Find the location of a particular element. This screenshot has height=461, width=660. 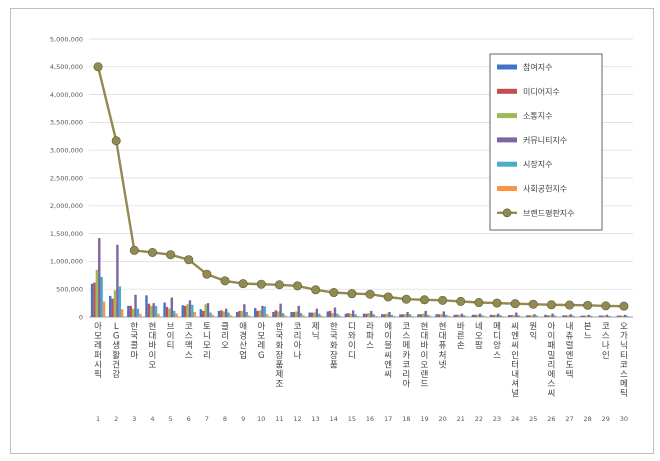

legend-label: 시장지수 is located at coordinates (537, 164).